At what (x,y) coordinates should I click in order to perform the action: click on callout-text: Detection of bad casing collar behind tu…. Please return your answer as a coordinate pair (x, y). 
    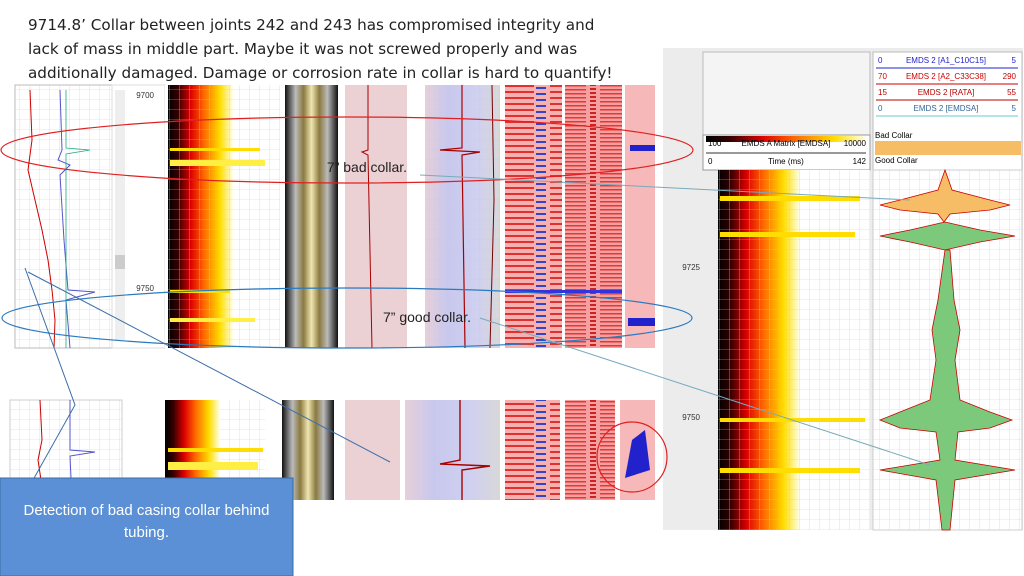
    Looking at the image, I should click on (146, 521).